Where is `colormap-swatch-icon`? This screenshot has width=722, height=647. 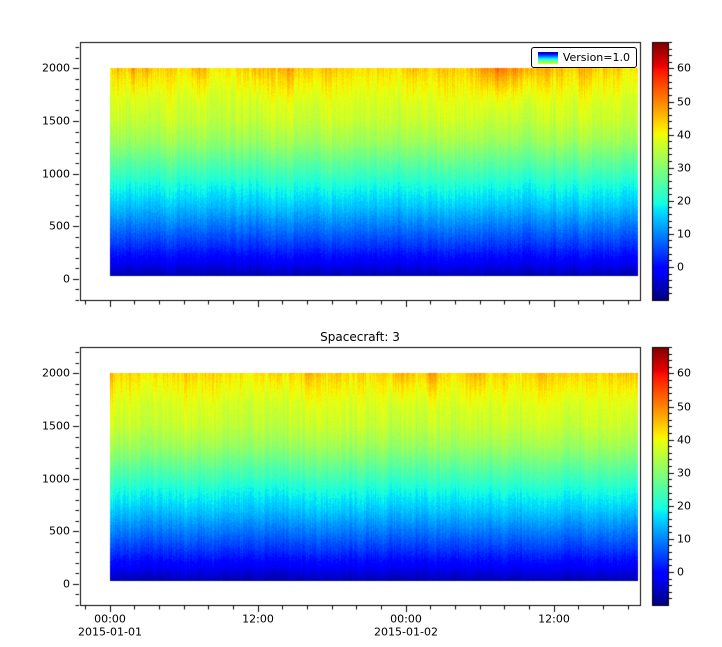
colormap-swatch-icon is located at coordinates (547, 57).